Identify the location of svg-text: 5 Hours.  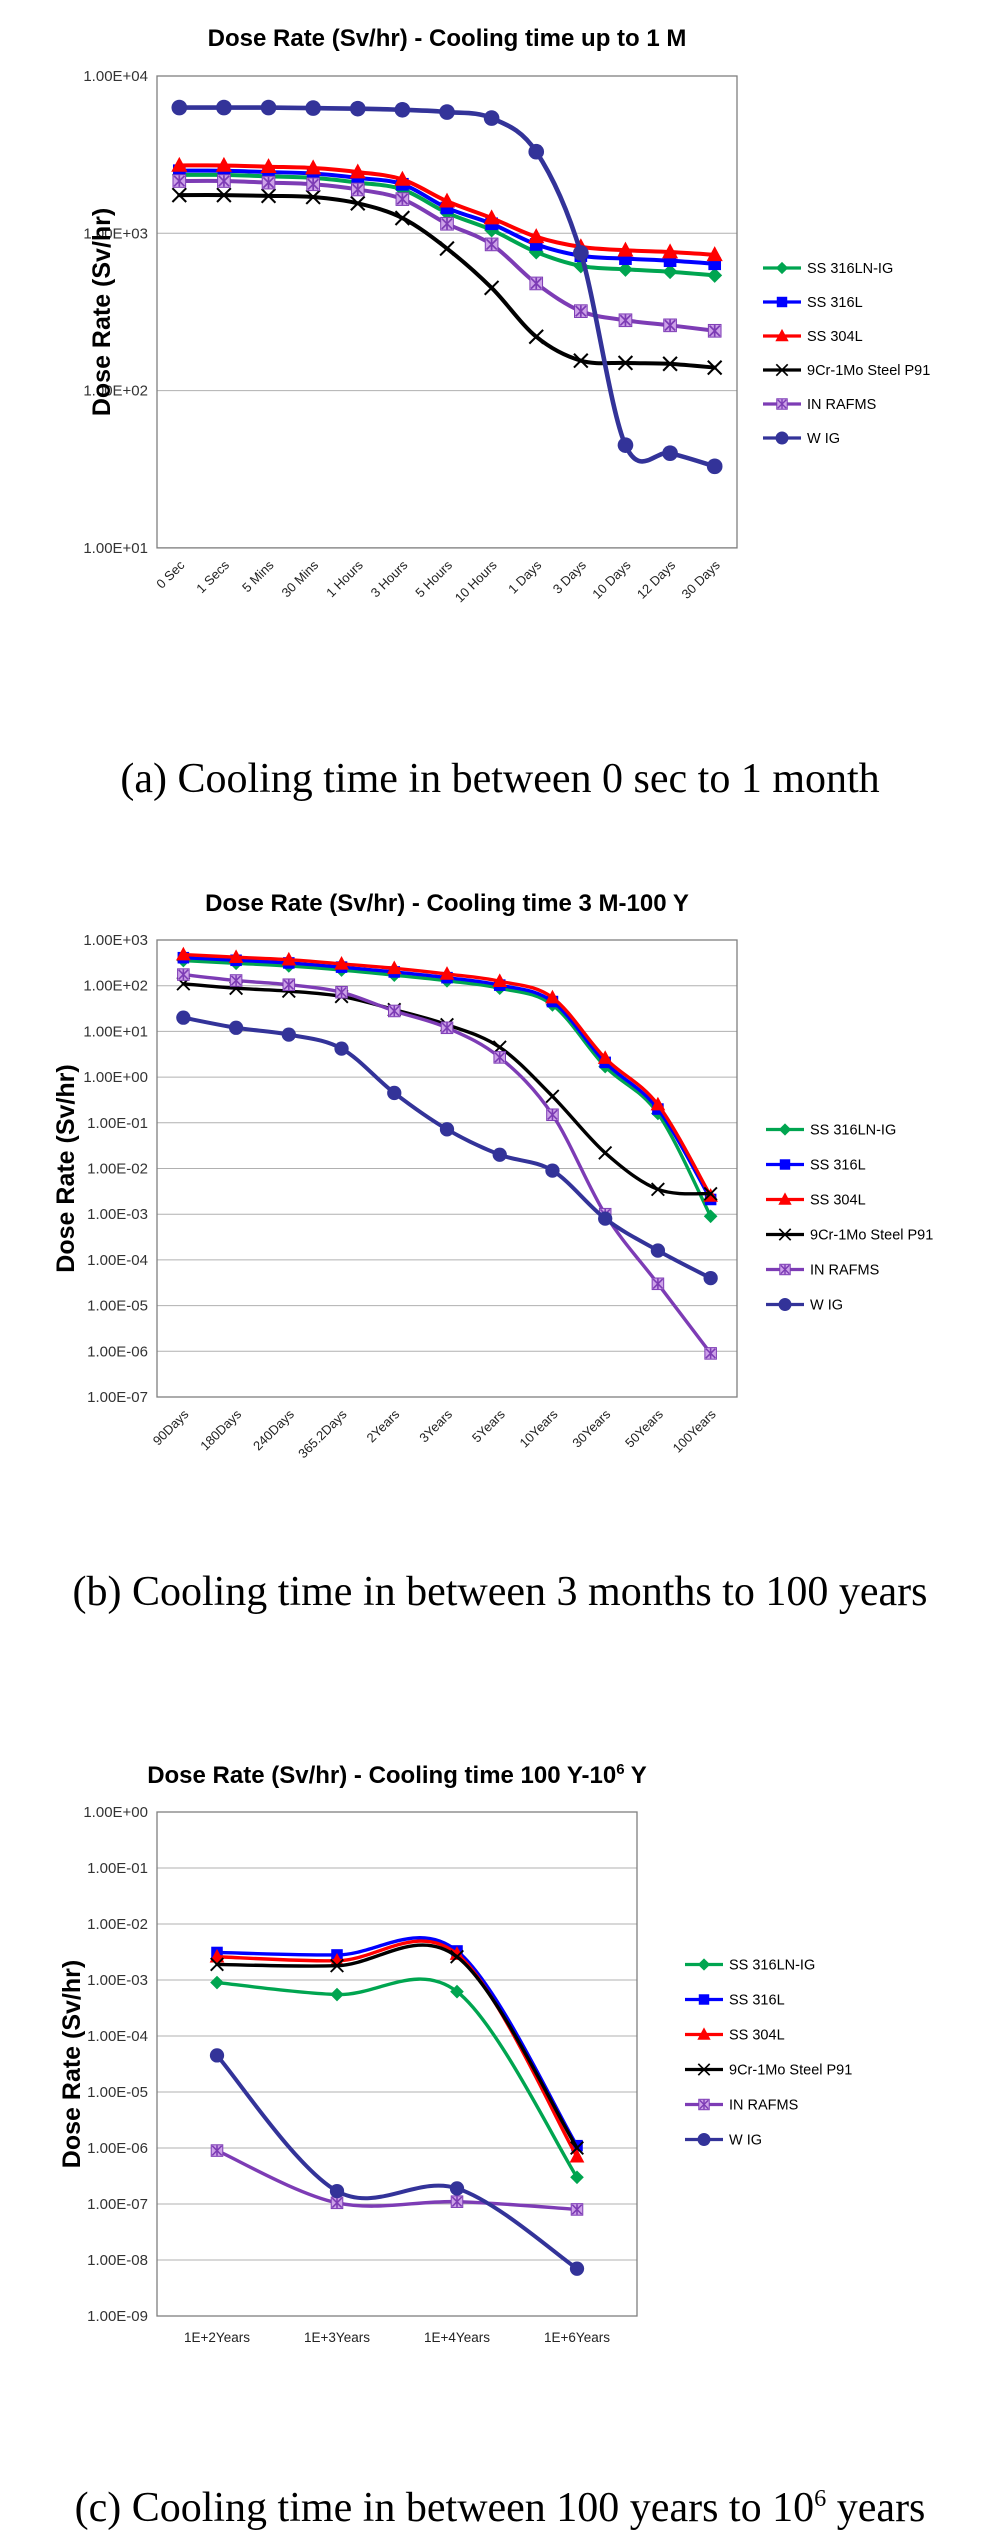
(433, 578).